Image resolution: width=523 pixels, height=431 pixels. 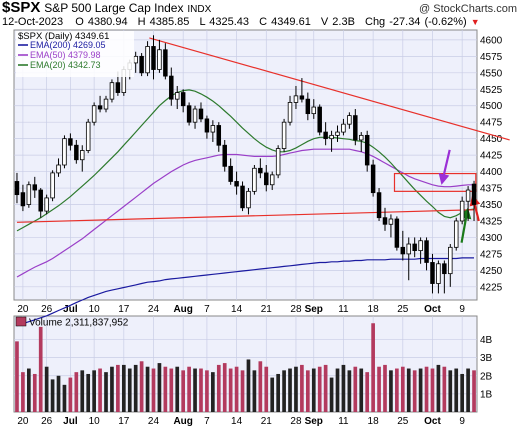 I want to click on price-tick-label: 4500, so click(x=491, y=106).